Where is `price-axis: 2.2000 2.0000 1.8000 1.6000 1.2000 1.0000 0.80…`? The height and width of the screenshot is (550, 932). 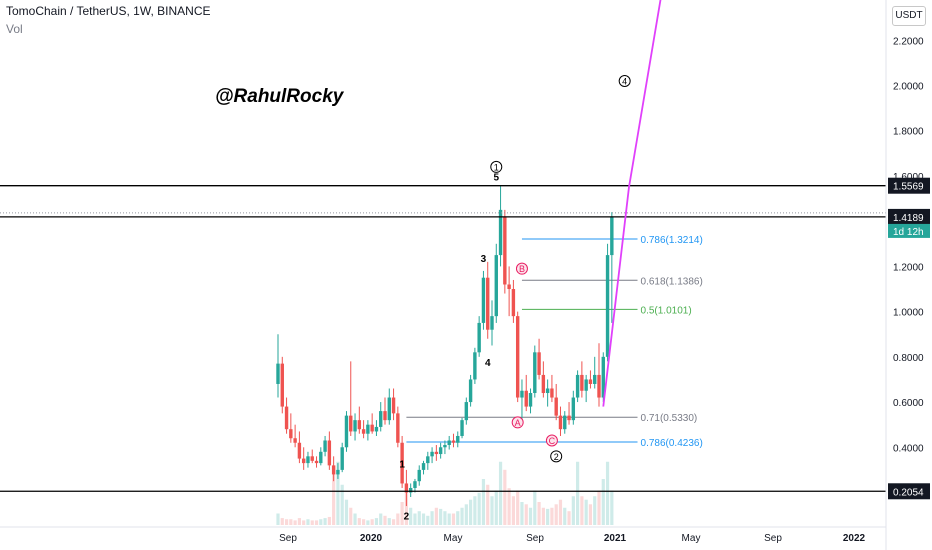 price-axis: 2.2000 2.0000 1.8000 1.6000 1.2000 1.0000 0.80… is located at coordinates (907, 275).